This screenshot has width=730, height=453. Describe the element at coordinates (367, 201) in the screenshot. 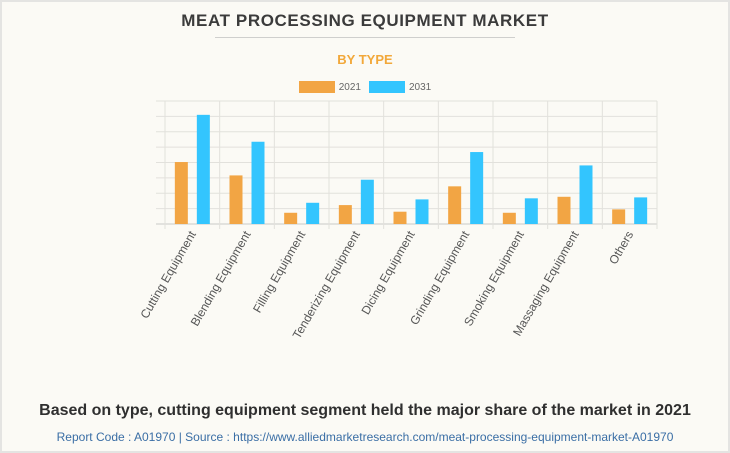

I see `bar-2031-tenderizing-equipment` at that location.